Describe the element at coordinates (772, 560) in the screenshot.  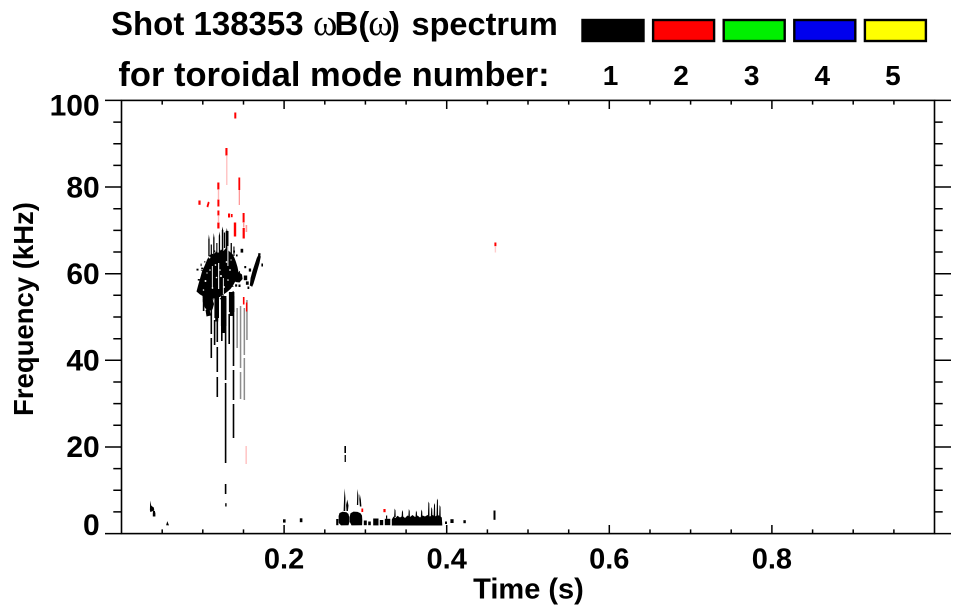
I see `svg-text: 0.8` at that location.